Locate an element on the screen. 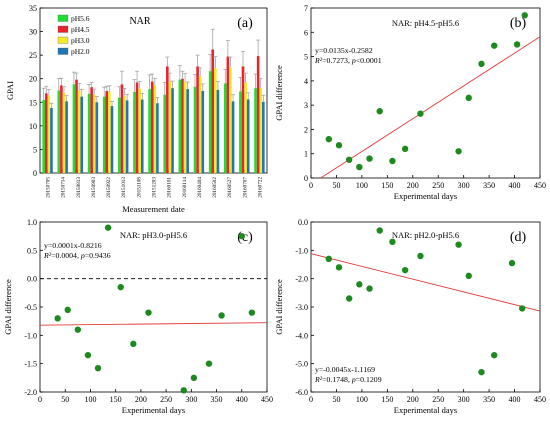 This screenshot has width=550, height=423. y-tick-label: -1.5 is located at coordinates (30, 364).